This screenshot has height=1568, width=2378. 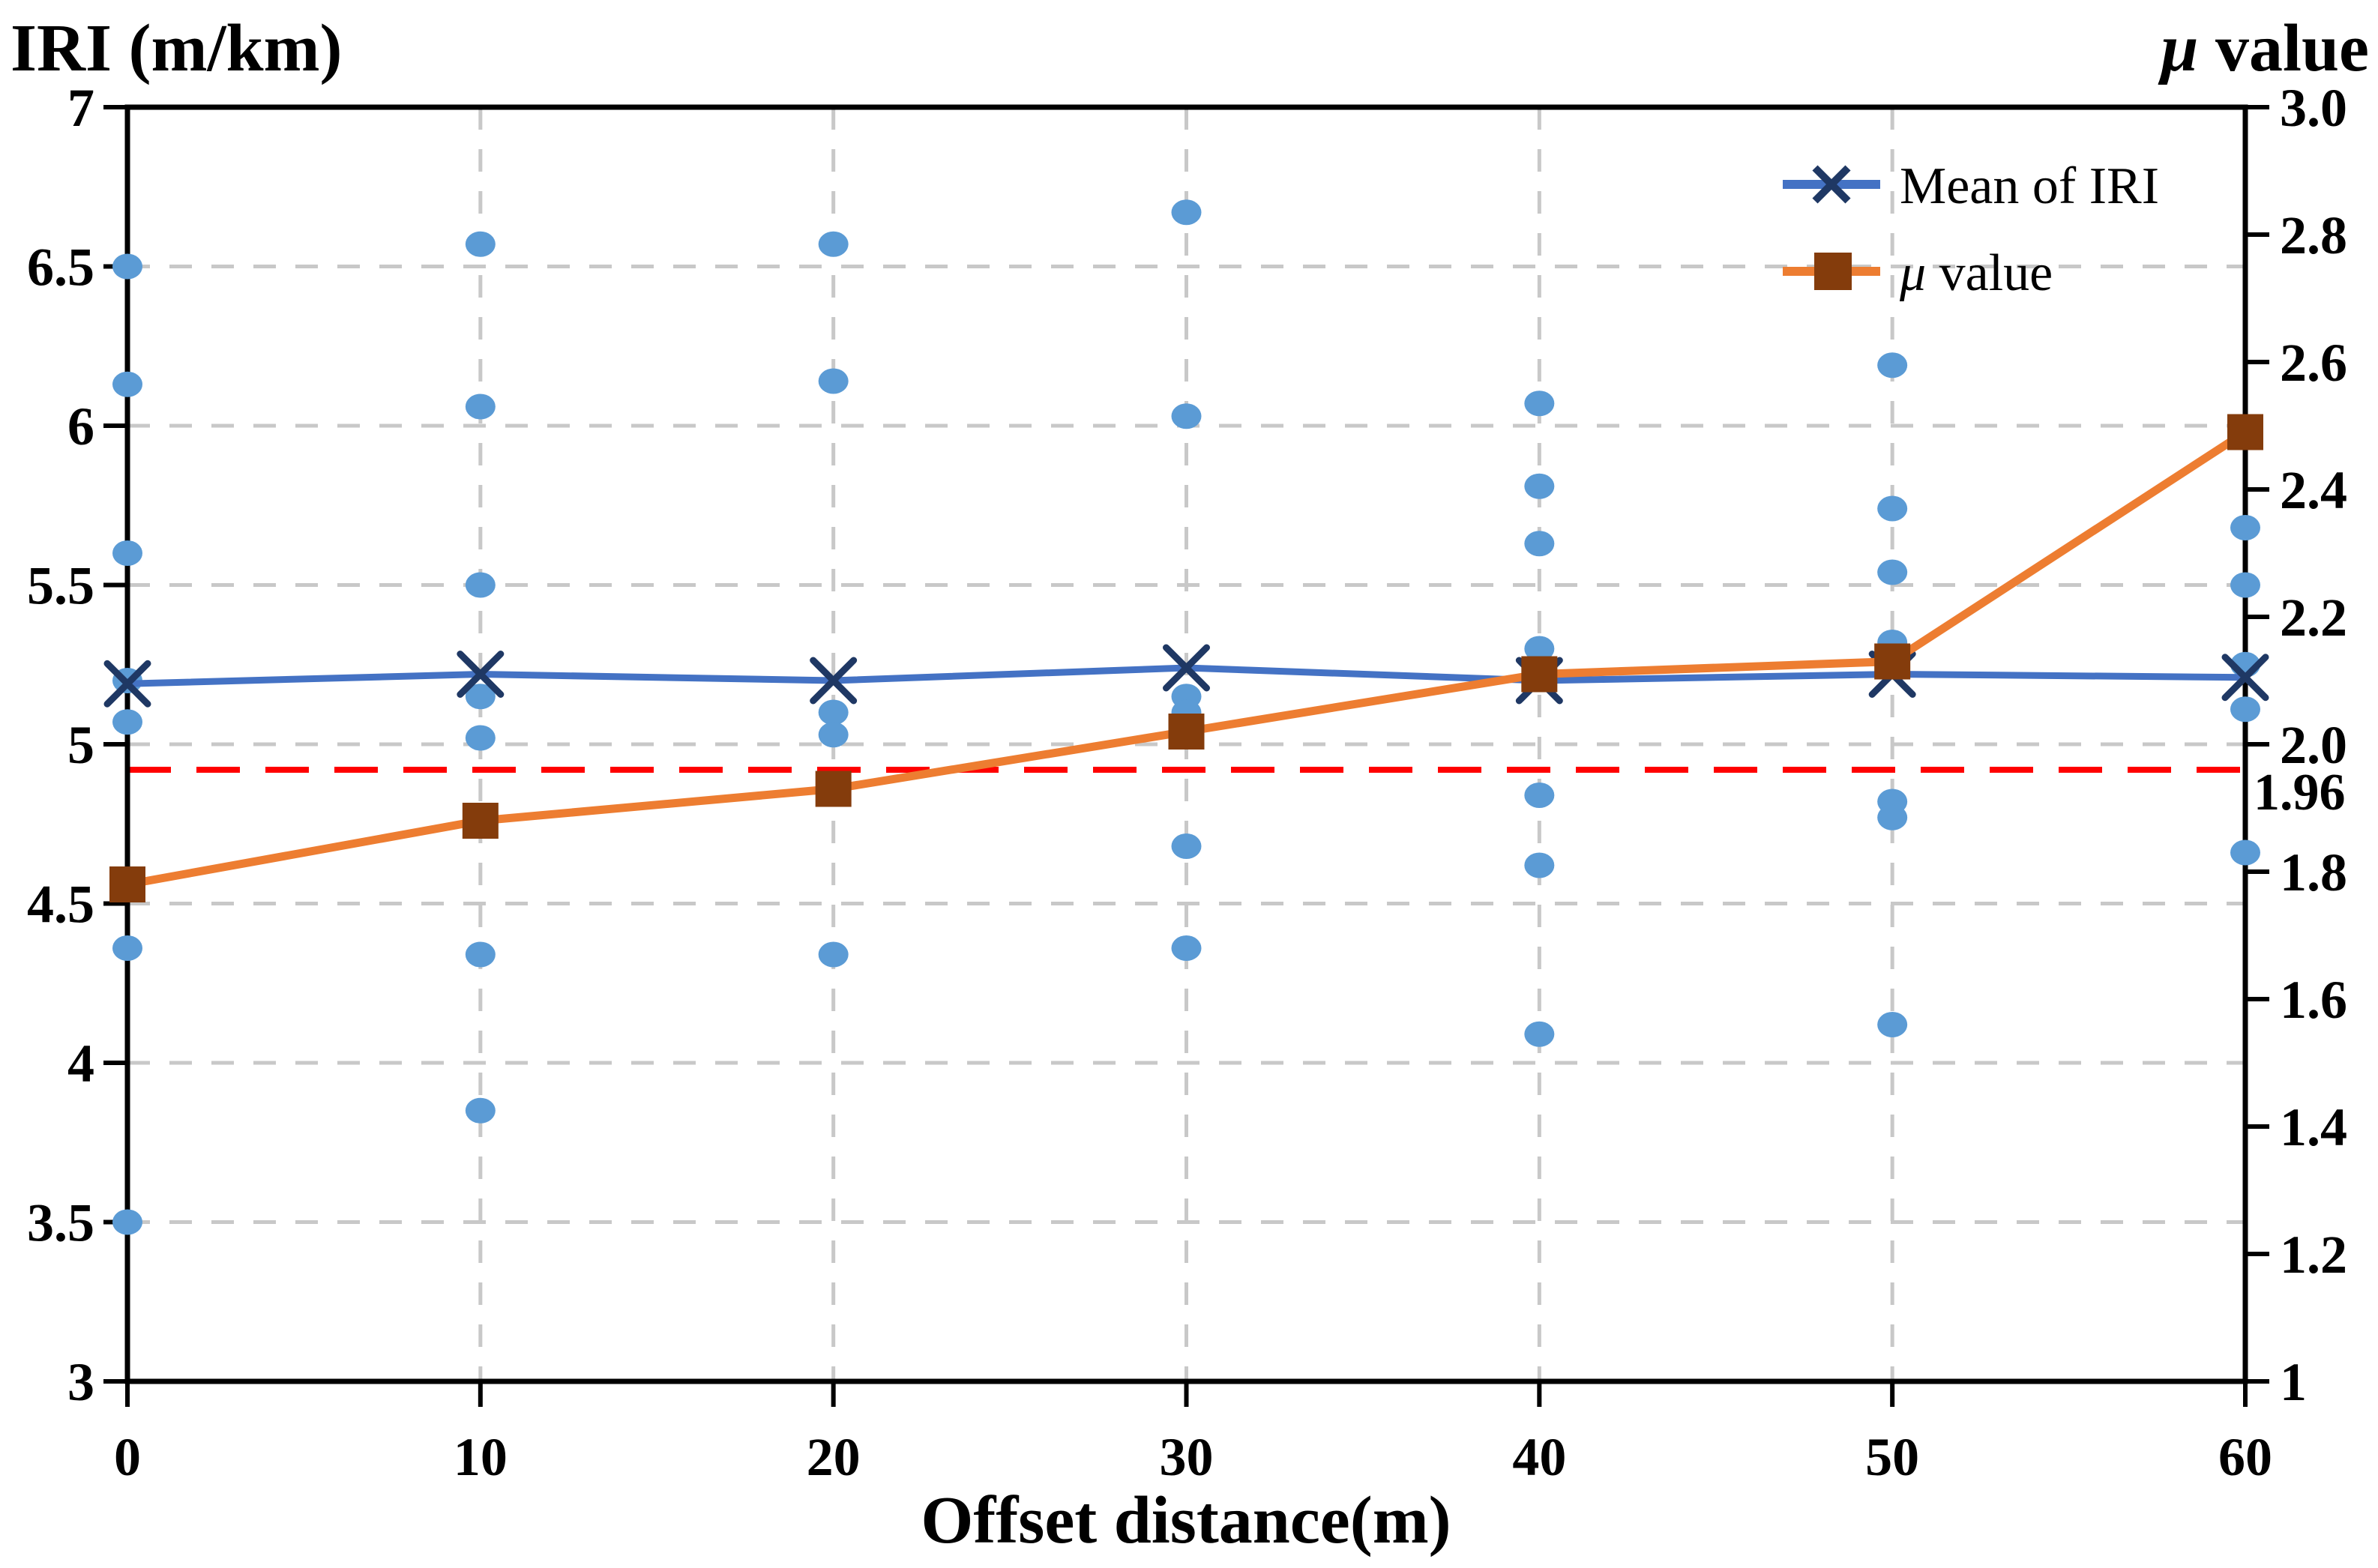 I want to click on left-axis-tick-label: 3, so click(x=81, y=1382).